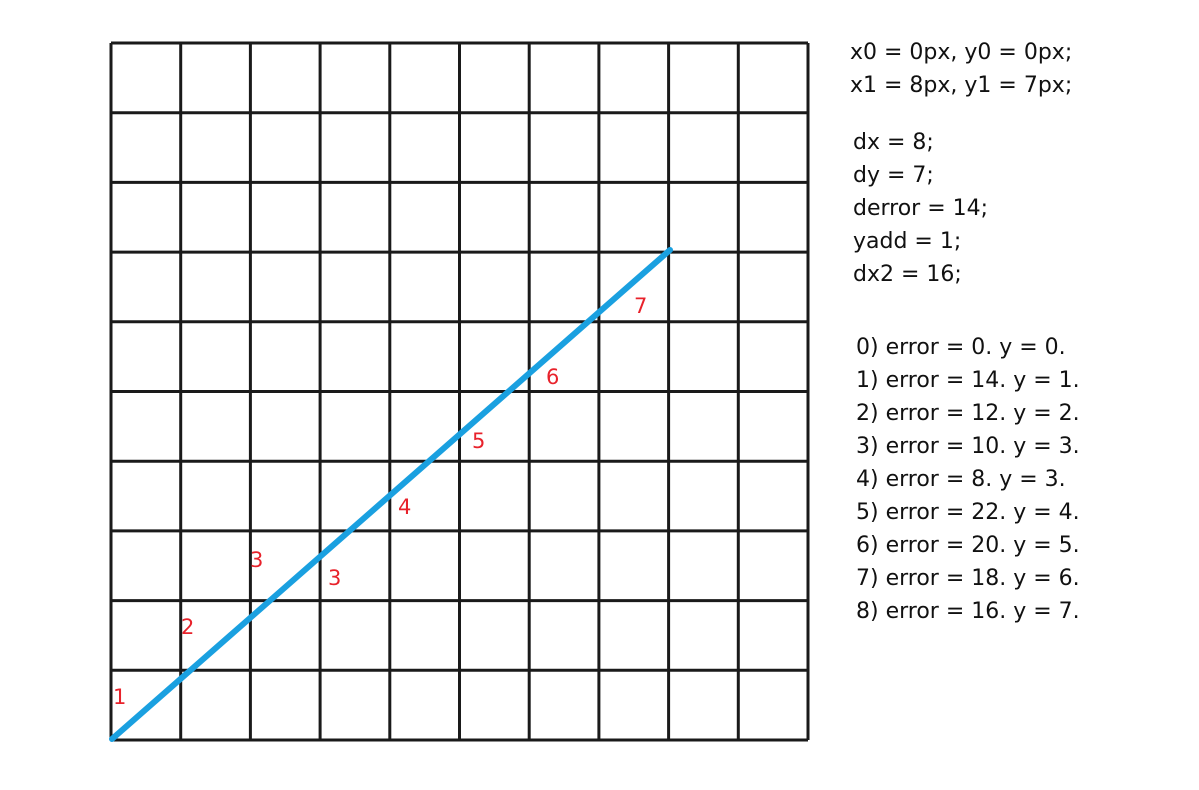 The image size is (1199, 790). What do you see at coordinates (187, 627) in the screenshot?
I see `point-label: 2` at bounding box center [187, 627].